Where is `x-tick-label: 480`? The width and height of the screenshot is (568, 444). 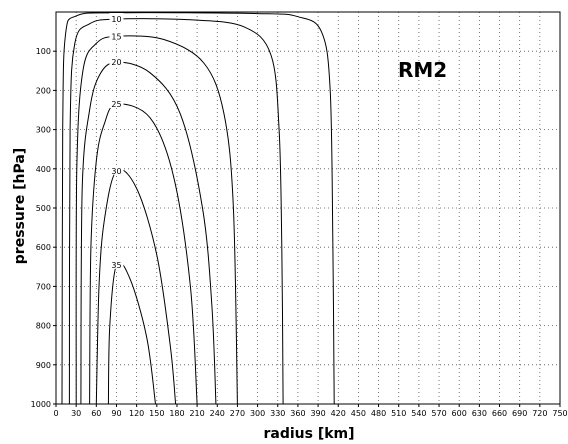
x-tick-label: 480 is located at coordinates (378, 413).